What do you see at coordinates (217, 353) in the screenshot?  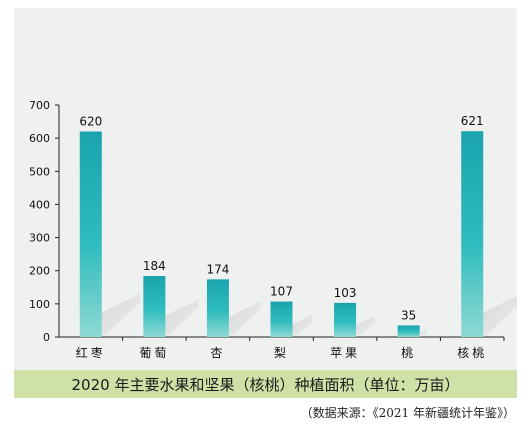 I see `x-tick-label: 杏` at bounding box center [217, 353].